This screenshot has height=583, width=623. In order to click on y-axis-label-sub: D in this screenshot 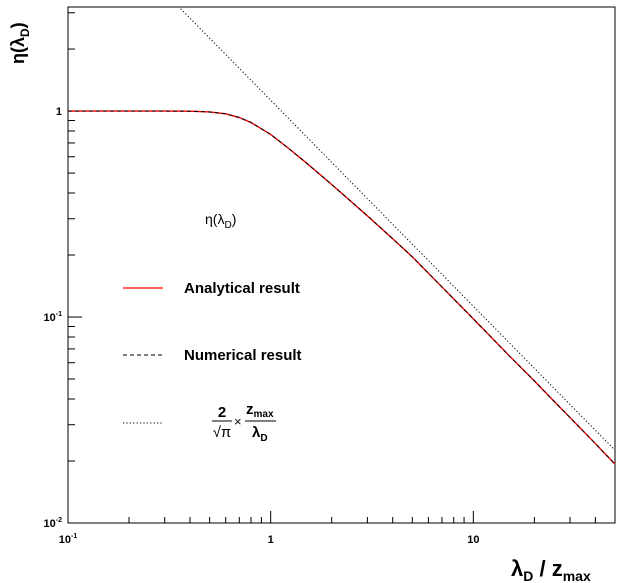, I will do `click(25, 32)`.